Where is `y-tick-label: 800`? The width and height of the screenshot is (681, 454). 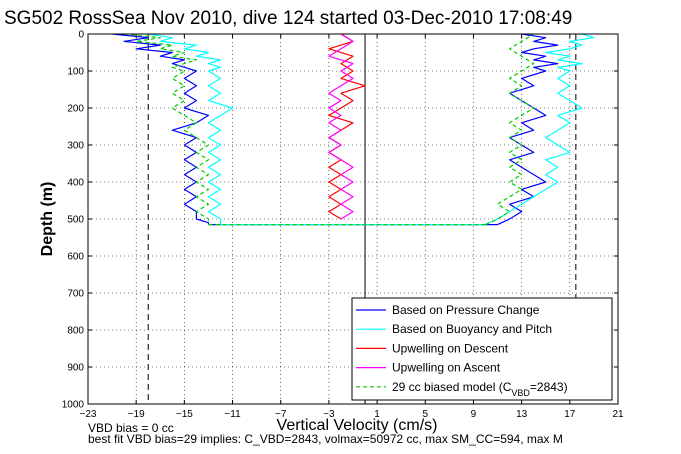 y-tick-label: 800 is located at coordinates (75, 331).